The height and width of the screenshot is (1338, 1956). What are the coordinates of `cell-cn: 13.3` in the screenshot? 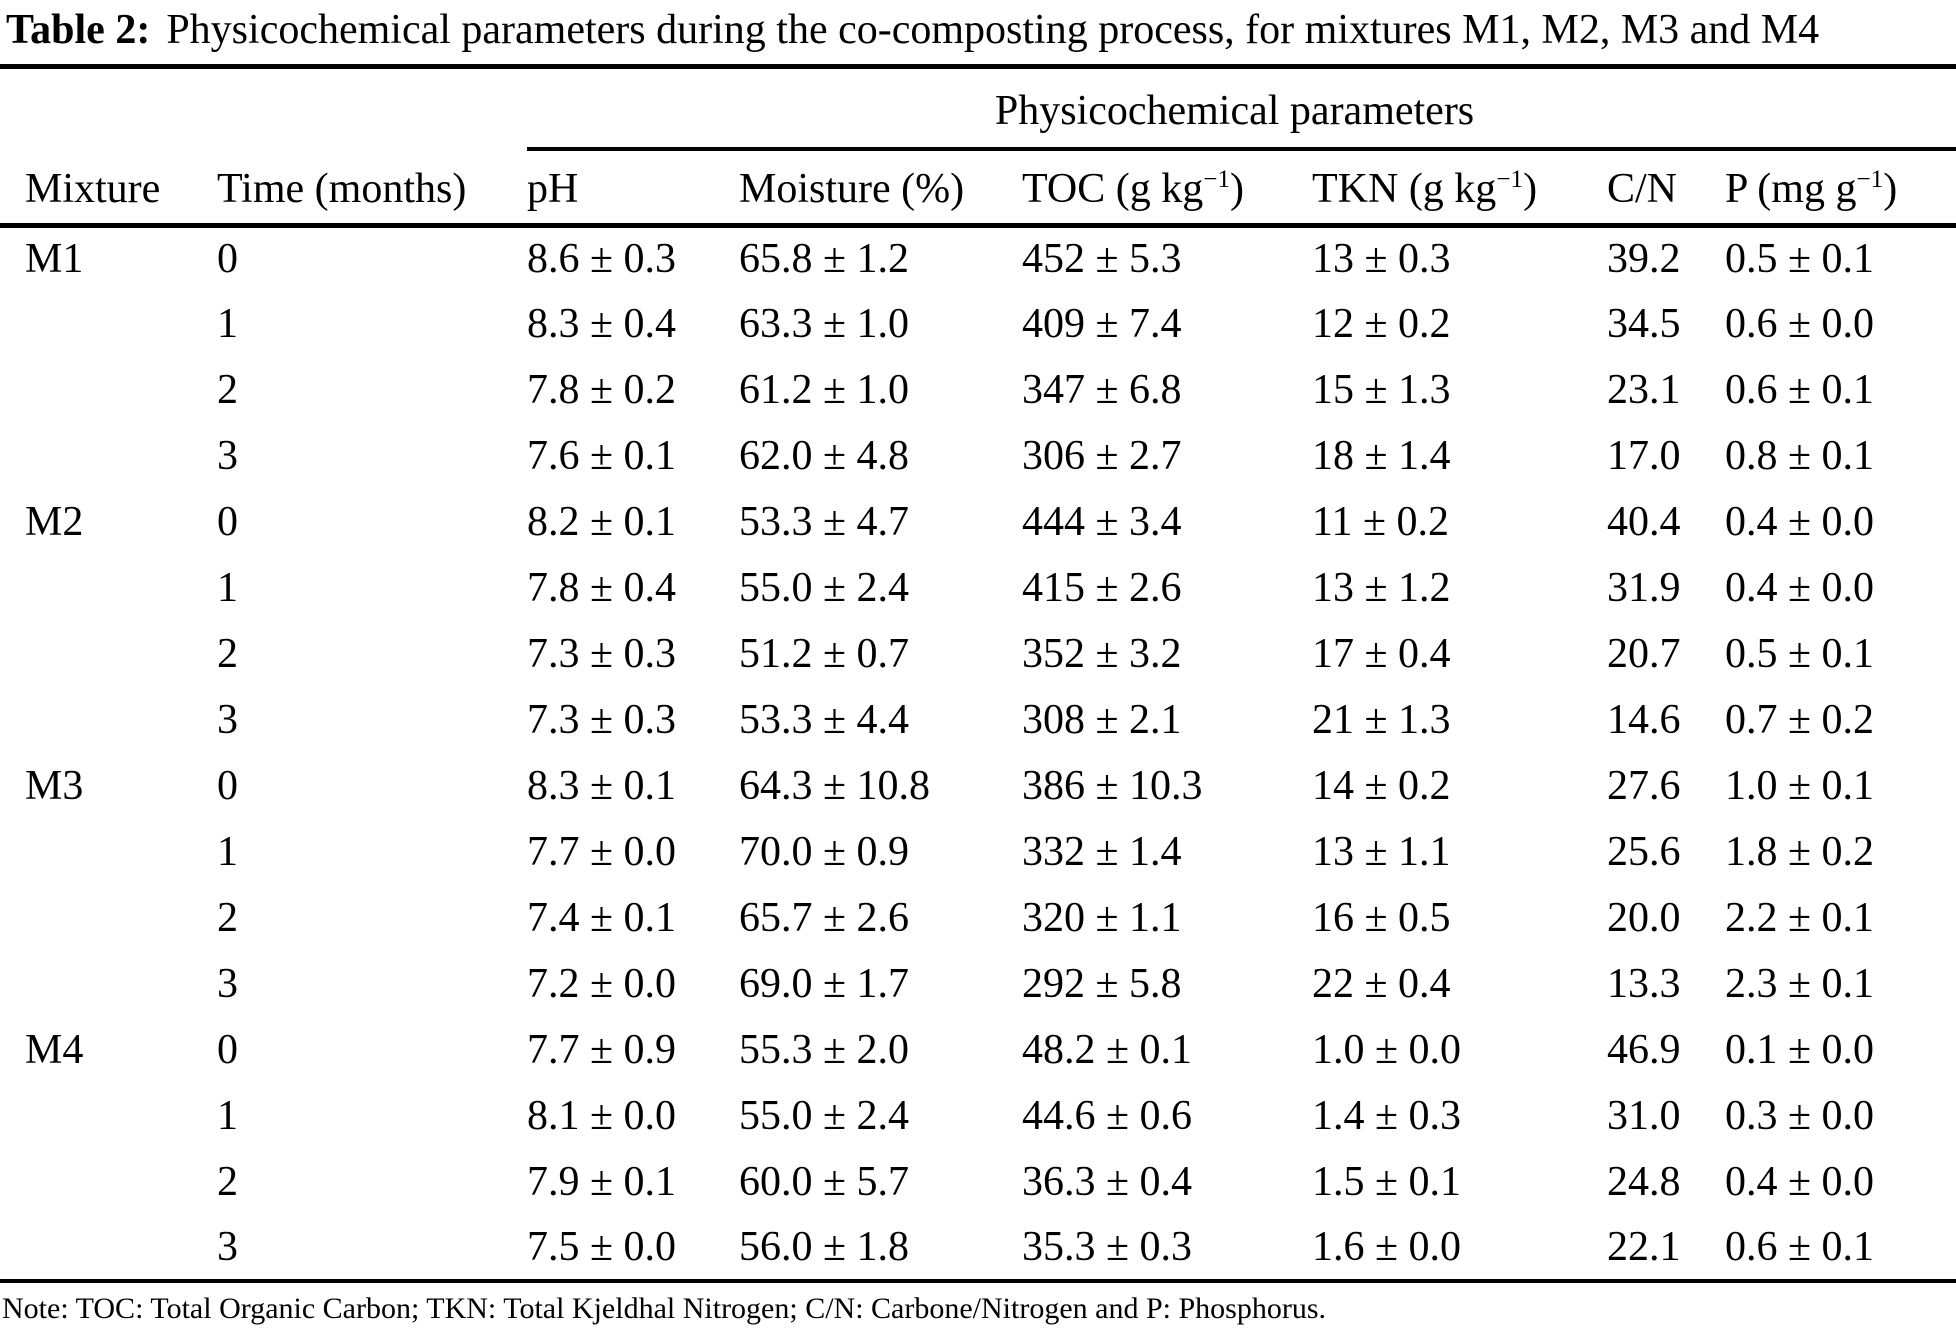 It's located at (1644, 984).